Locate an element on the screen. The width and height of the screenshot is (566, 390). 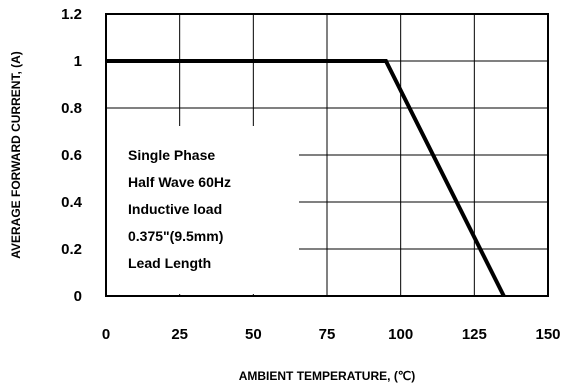
x-tick-label: 125 is located at coordinates (474, 334).